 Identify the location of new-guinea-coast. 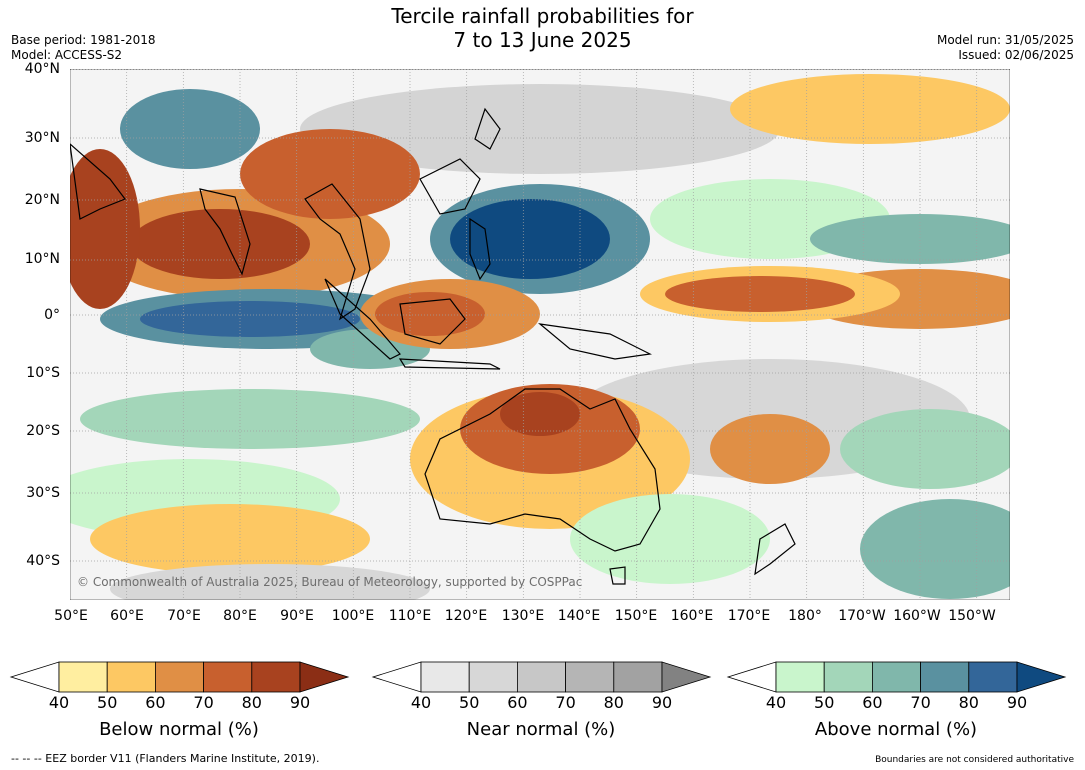
(594, 341).